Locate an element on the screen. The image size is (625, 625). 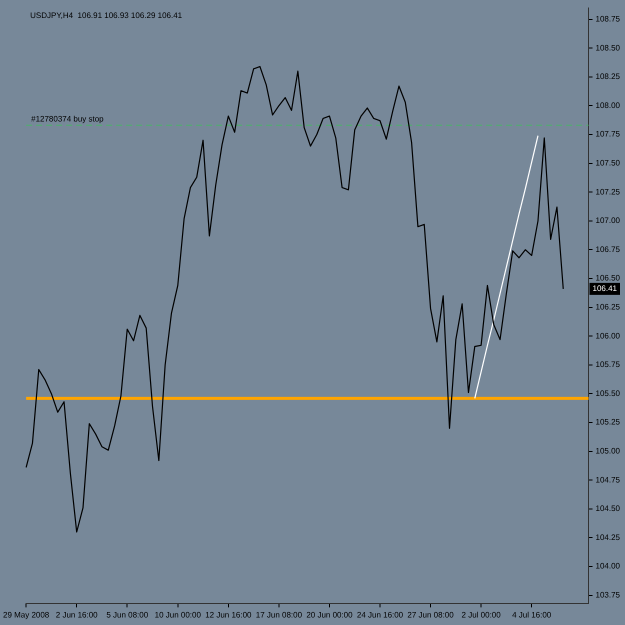
x-tick-label: 27 Jun 08:00 is located at coordinates (430, 615).